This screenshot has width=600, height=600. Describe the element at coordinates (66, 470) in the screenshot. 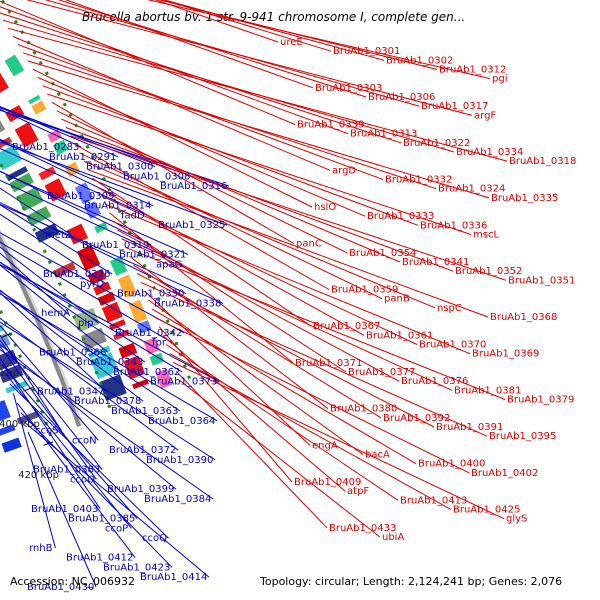

I see `gene-label-left: BruAb1_0383` at that location.